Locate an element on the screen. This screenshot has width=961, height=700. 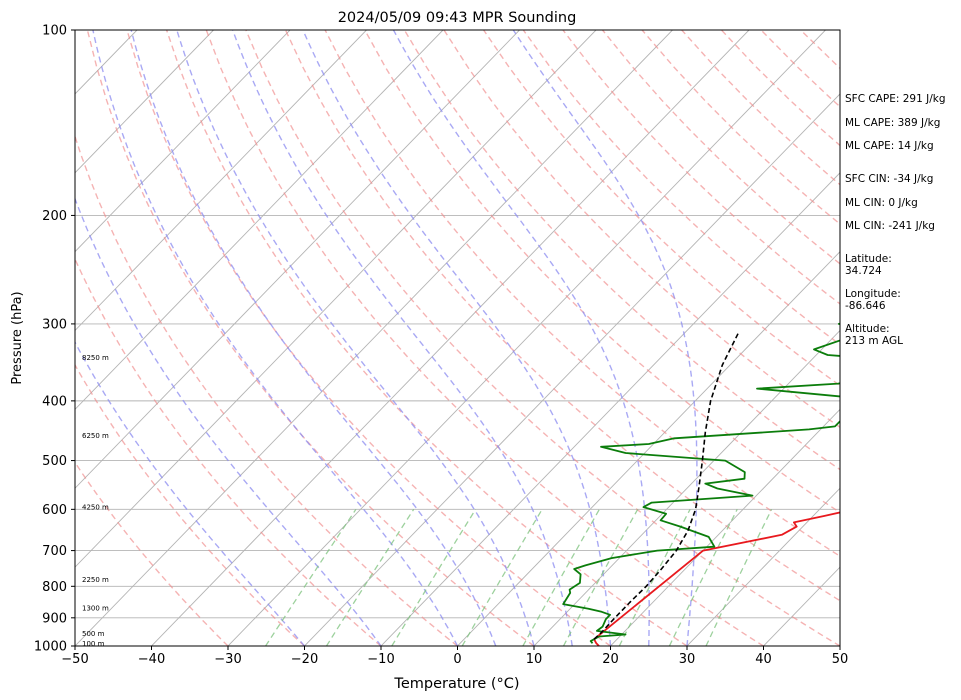
x-tick-label: 30 is located at coordinates (687, 659).